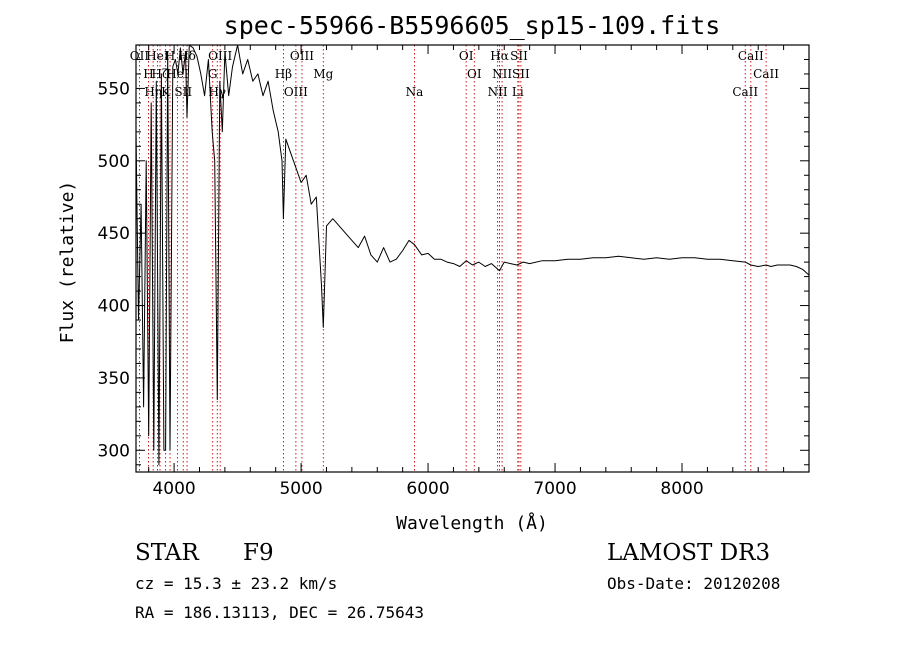 The width and height of the screenshot is (900, 649). What do you see at coordinates (114, 89) in the screenshot?
I see `y-tick-label-550: 550` at bounding box center [114, 89].